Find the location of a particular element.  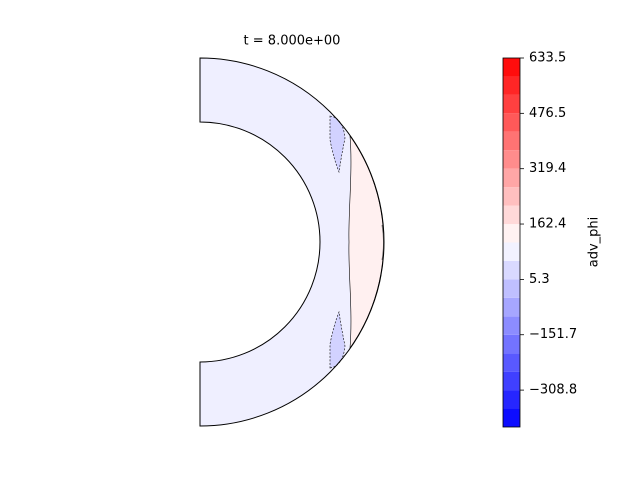

colorbar: −308.8 −151.7 5.3 162.4 319.4 476.5 633.5 is located at coordinates (539, 239).